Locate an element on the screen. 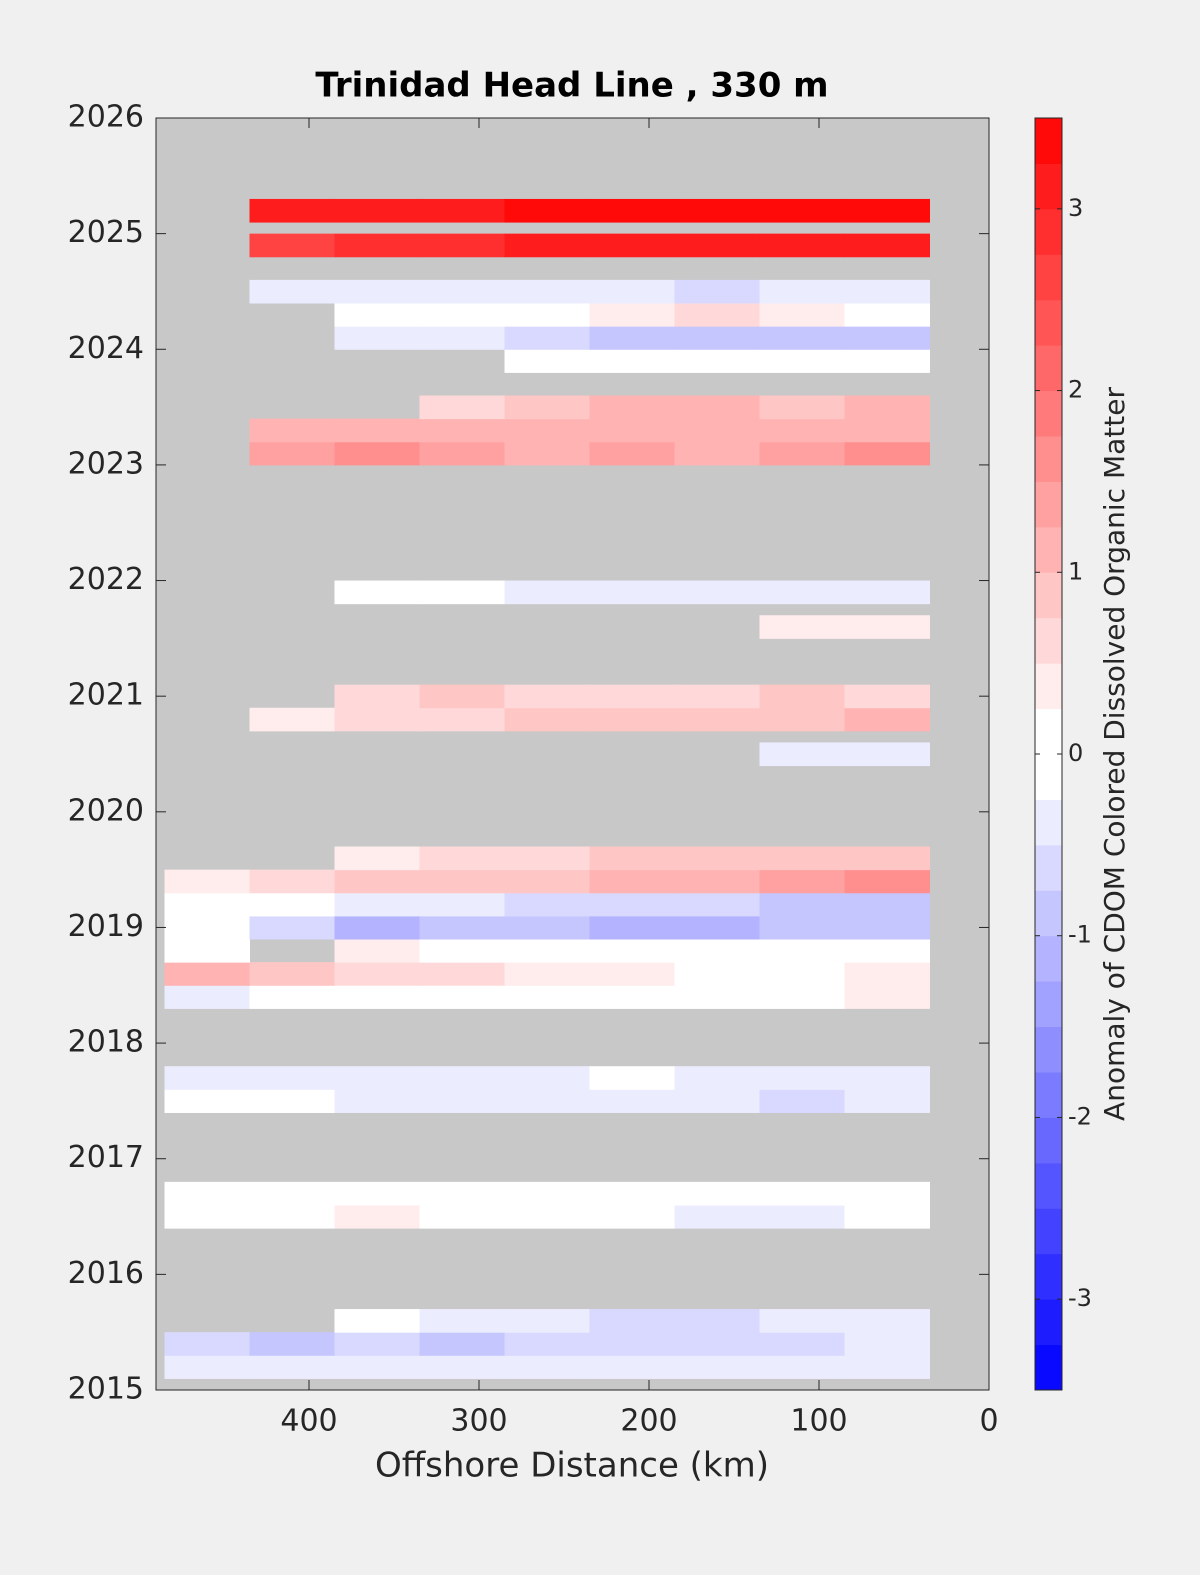 This screenshot has width=1200, height=1575. x-tick-label: 400 is located at coordinates (308, 1421).